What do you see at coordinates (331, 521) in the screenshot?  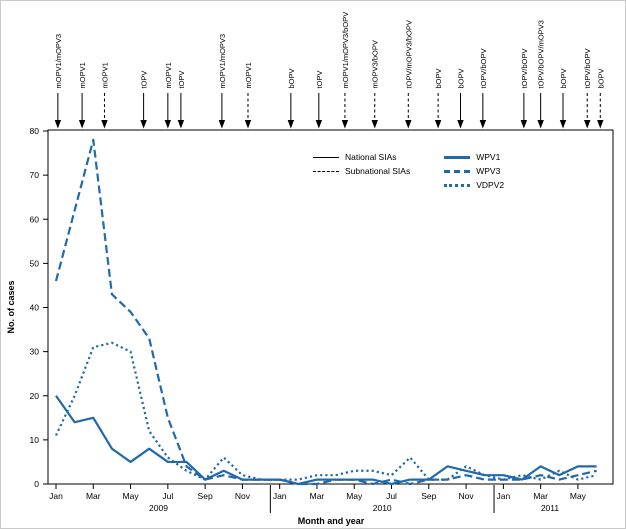 I see `x-axis-title: Month and year` at bounding box center [331, 521].